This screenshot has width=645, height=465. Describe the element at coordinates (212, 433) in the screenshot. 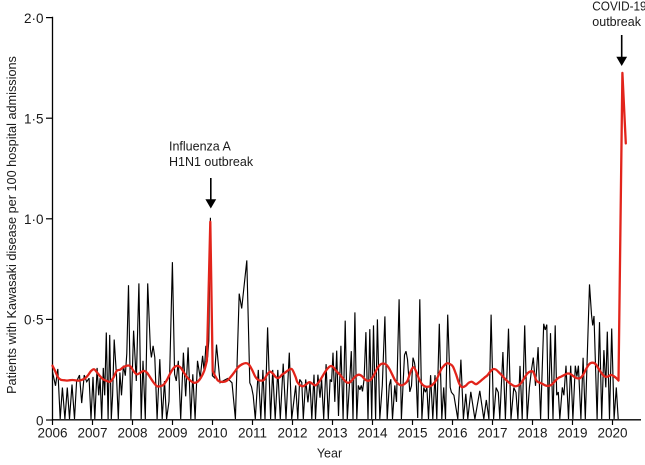

I see `svg-text: 2010` at that location.